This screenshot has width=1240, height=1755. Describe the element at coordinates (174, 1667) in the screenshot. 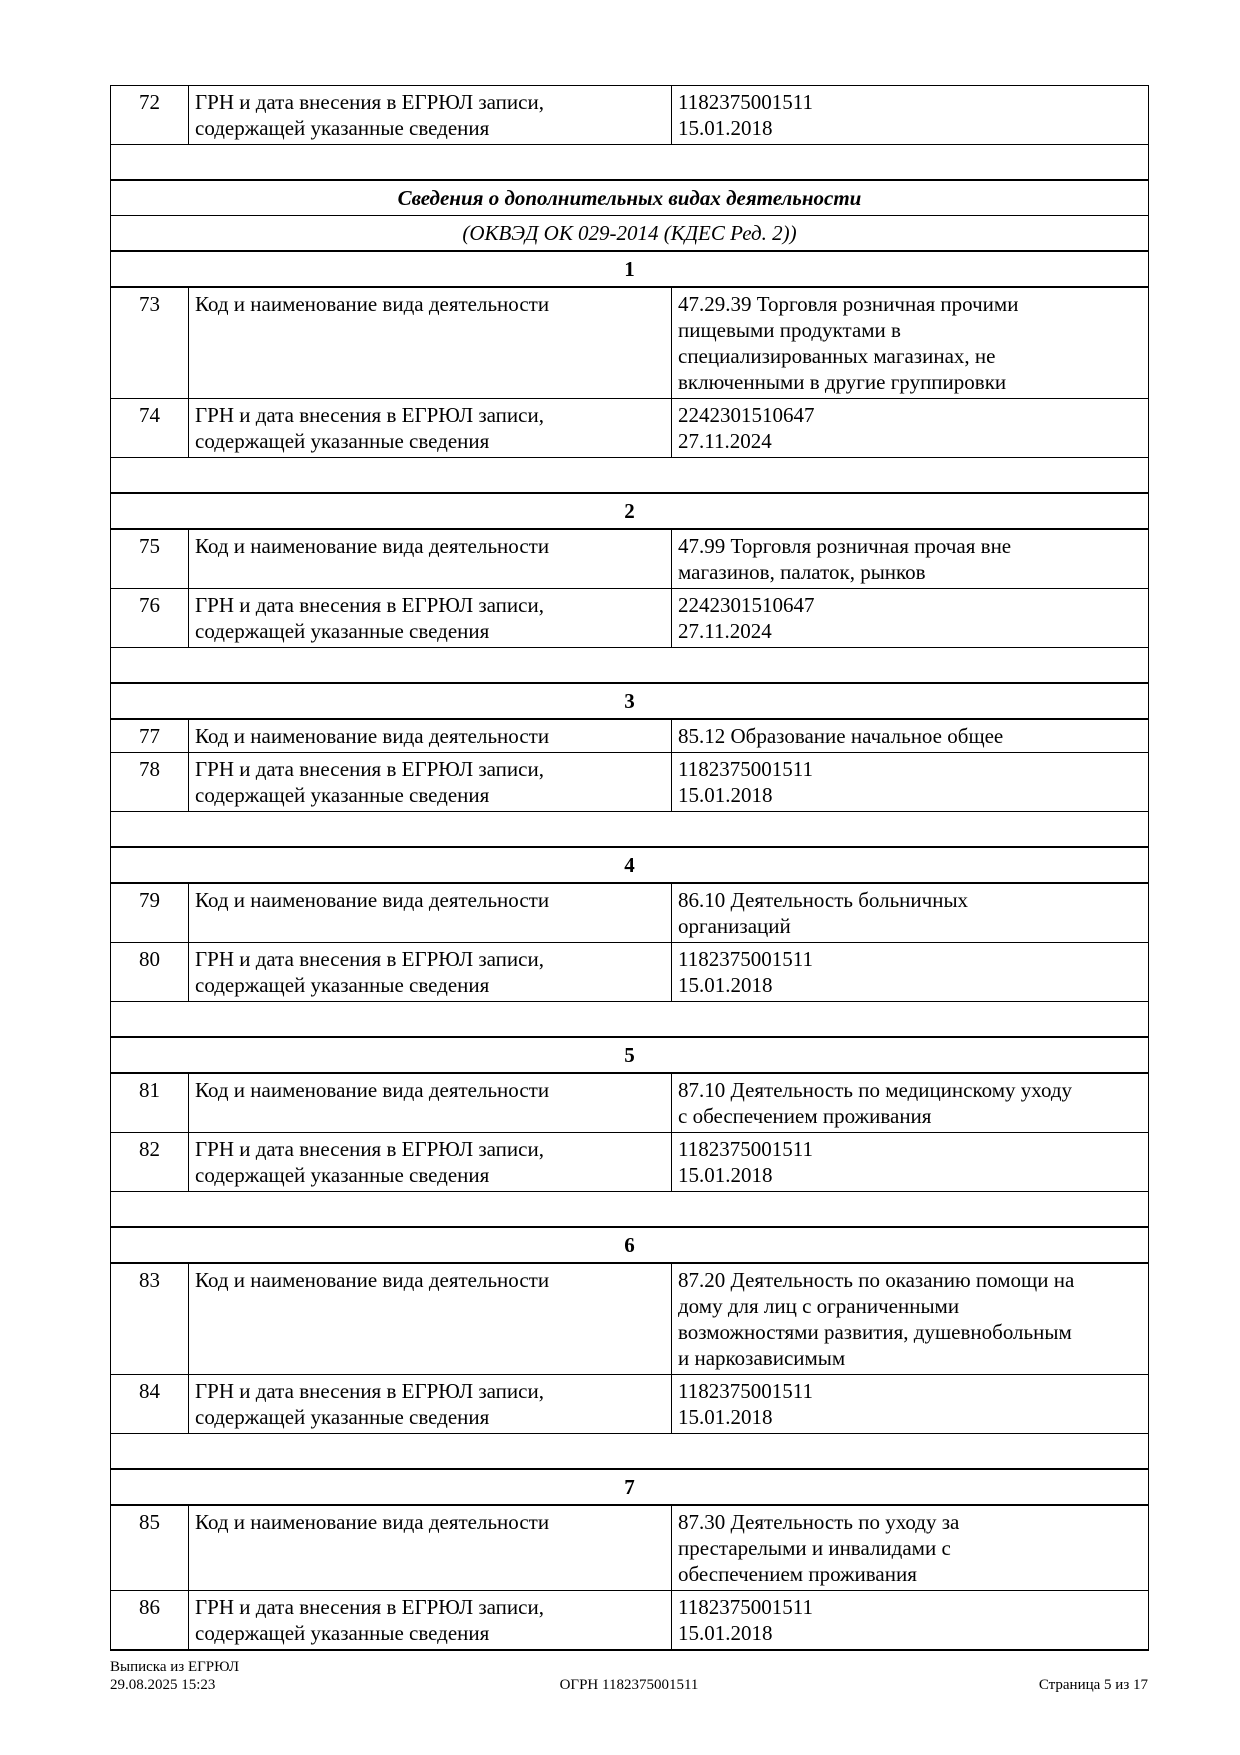

I see `footer-doc-name: Выписка из ЕГРЮЛ` at that location.